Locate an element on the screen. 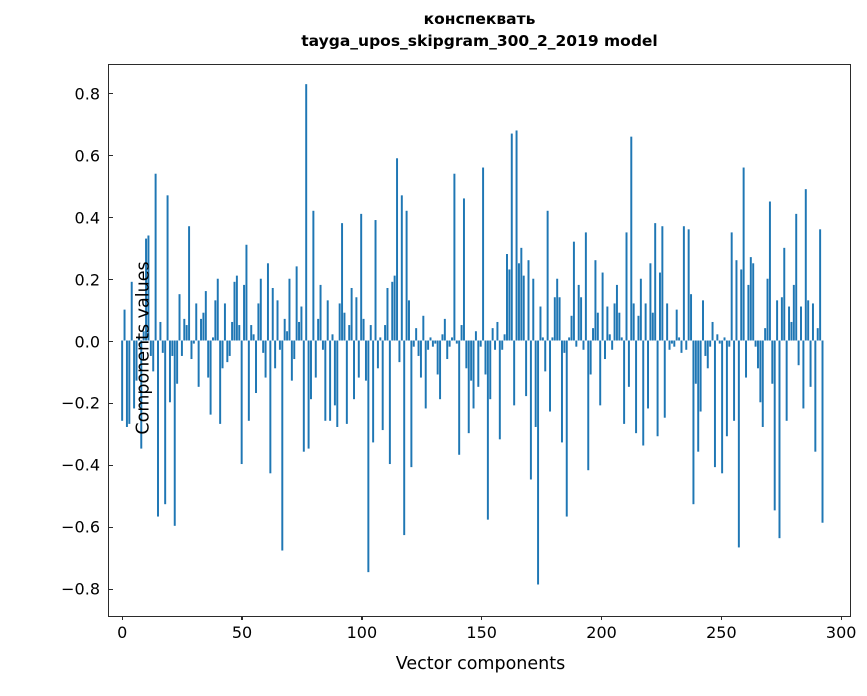 Image resolution: width=867 pixels, height=696 pixels. x-tick-mark is located at coordinates (482, 618).